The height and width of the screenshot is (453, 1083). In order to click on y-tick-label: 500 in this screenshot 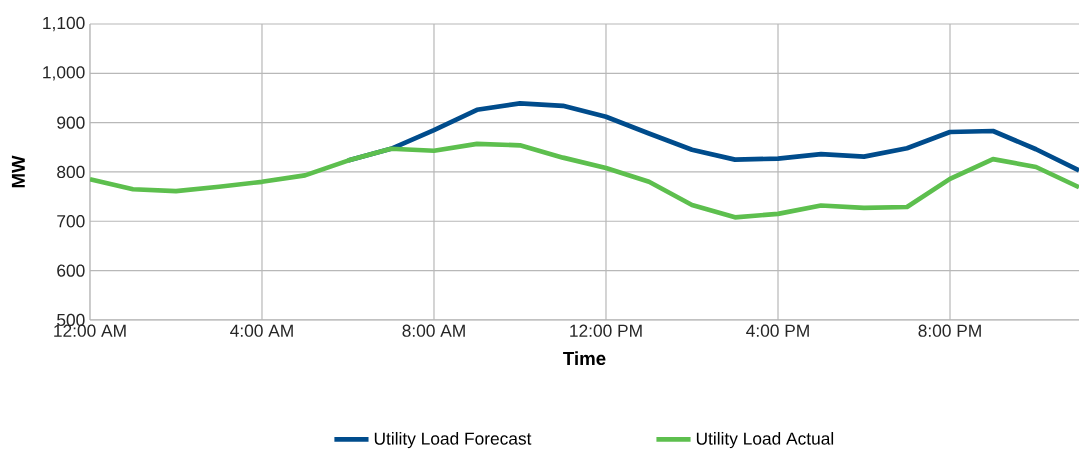, I will do `click(71, 319)`.